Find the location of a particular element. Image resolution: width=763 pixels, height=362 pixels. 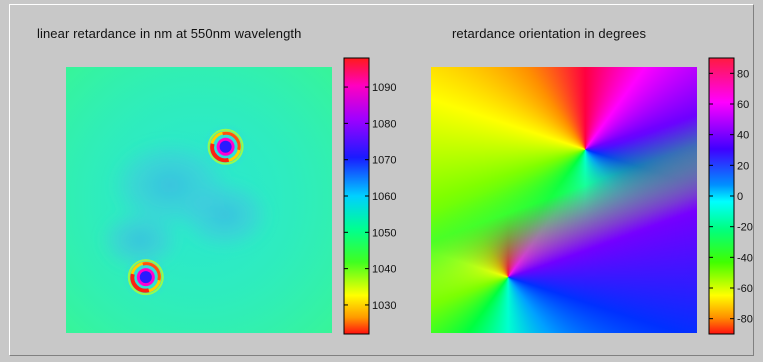

retardance-tick-label: 1030 is located at coordinates (384, 306).